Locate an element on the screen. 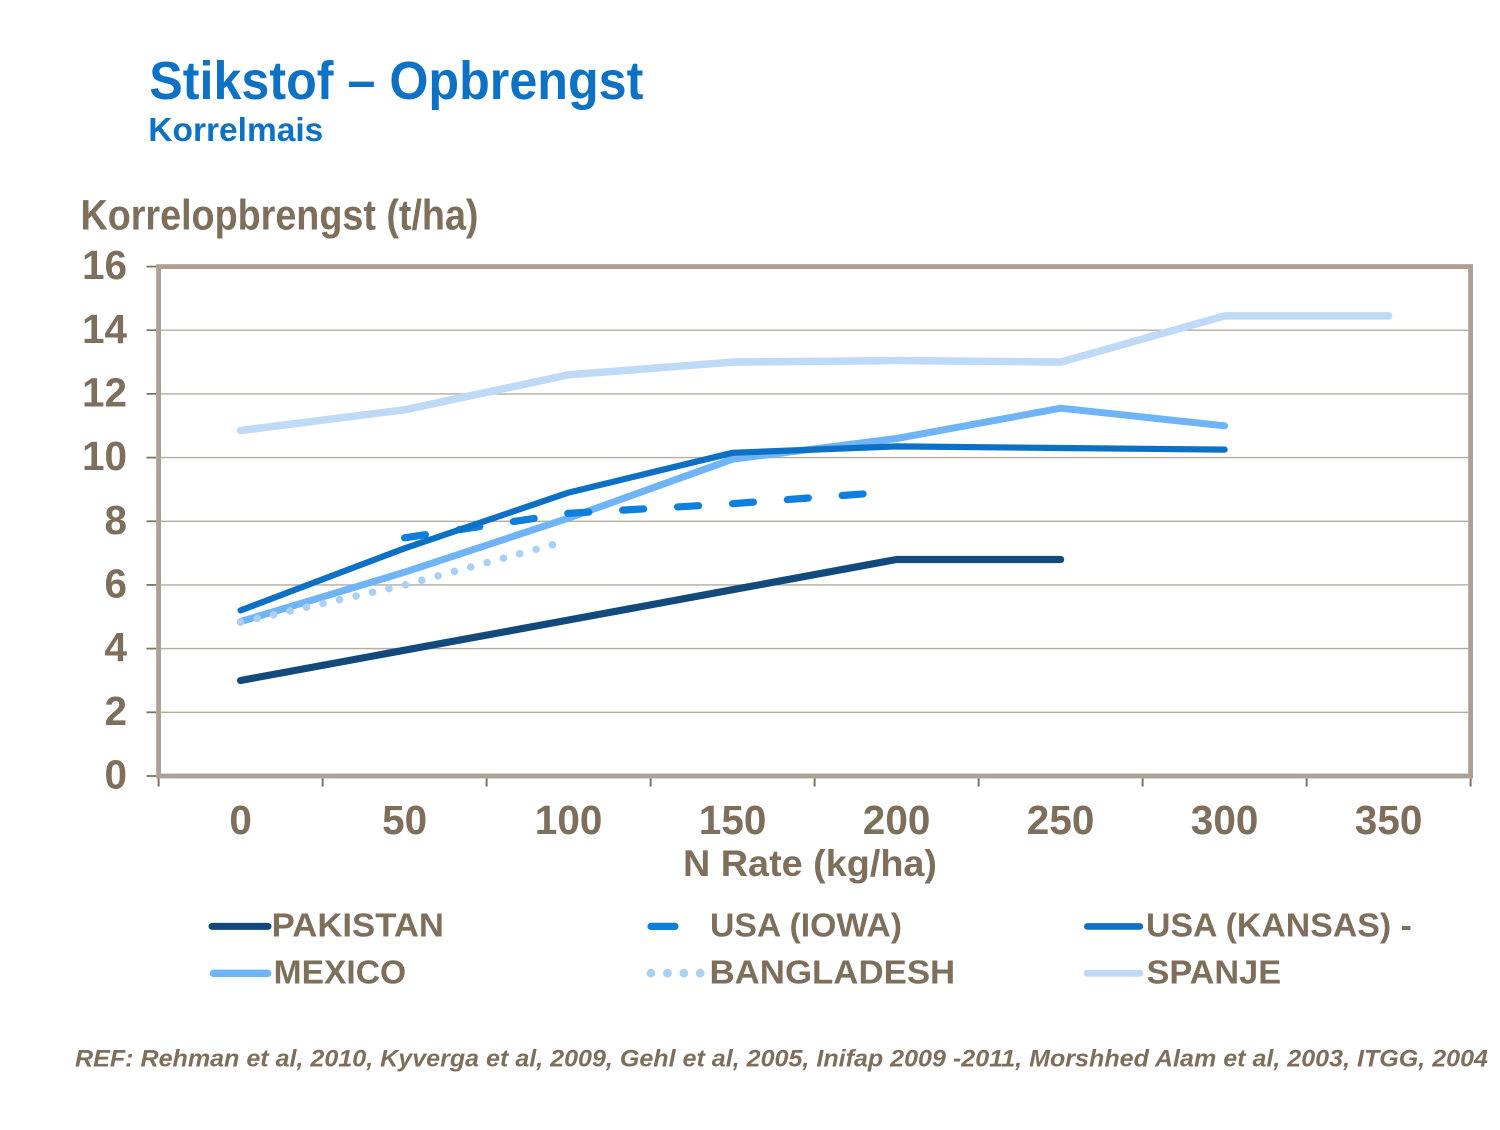 The image size is (1500, 1130). svg-text: 14 is located at coordinates (105, 329).